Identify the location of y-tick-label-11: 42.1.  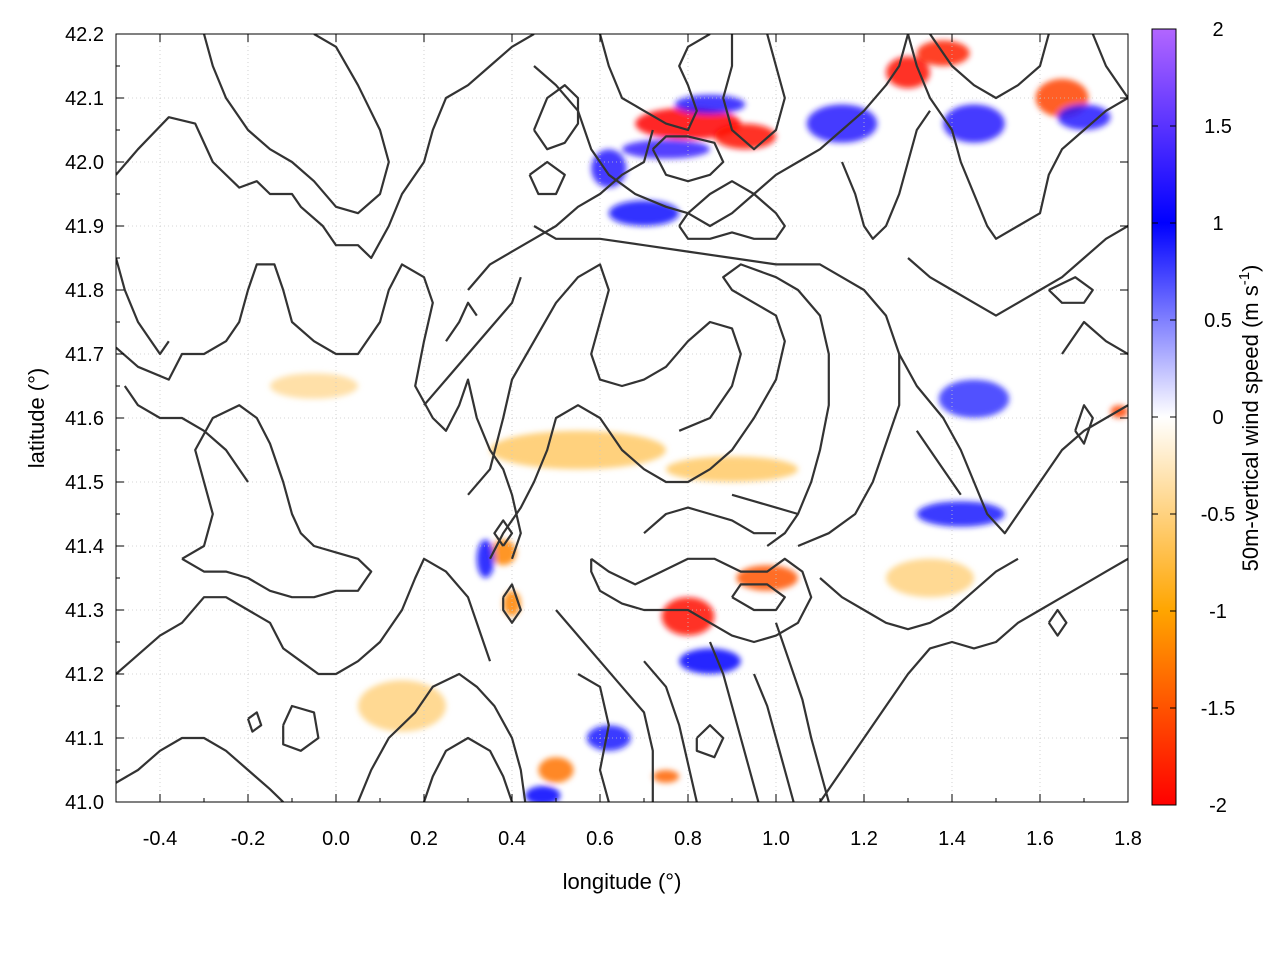
(84, 99).